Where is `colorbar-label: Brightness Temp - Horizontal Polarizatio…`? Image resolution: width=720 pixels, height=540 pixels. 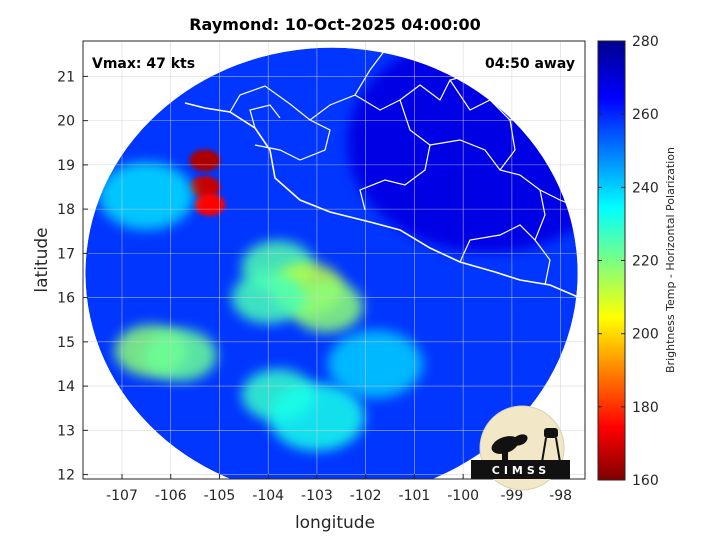 colorbar-label: Brightness Temp - Horizontal Polarizatio… is located at coordinates (670, 260).